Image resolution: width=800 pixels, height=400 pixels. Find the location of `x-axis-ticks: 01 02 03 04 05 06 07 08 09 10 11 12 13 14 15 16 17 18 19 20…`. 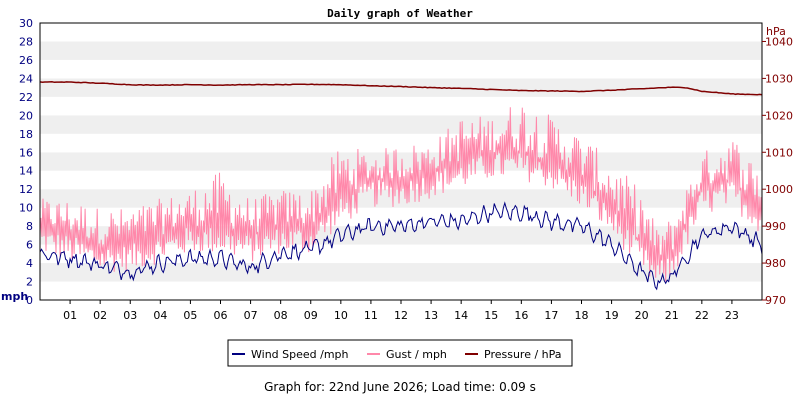

x-axis-ticks: 01 02 03 04 05 06 07 08 09 10 11 12 13 14 15 16 17 18 19 20… is located at coordinates (401, 311).